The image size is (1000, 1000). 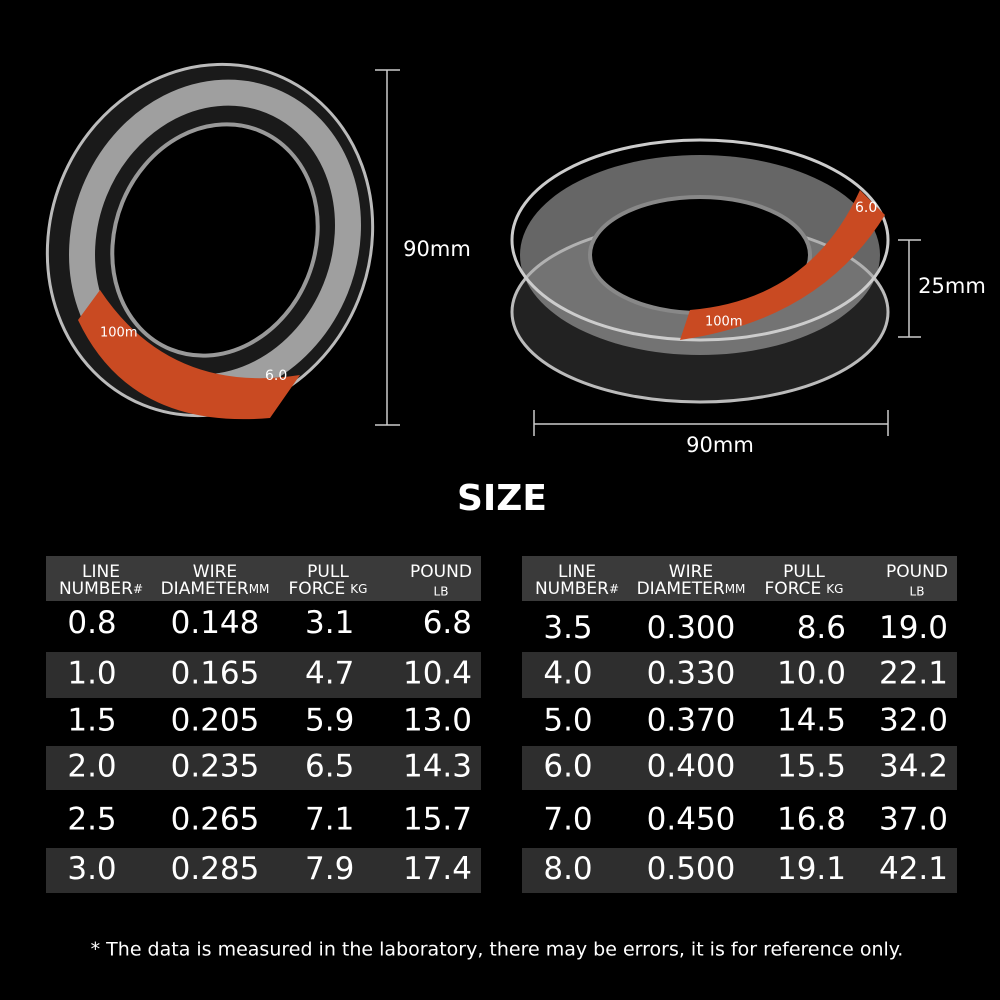 I want to click on table-cell: 19.0, so click(x=913, y=628).